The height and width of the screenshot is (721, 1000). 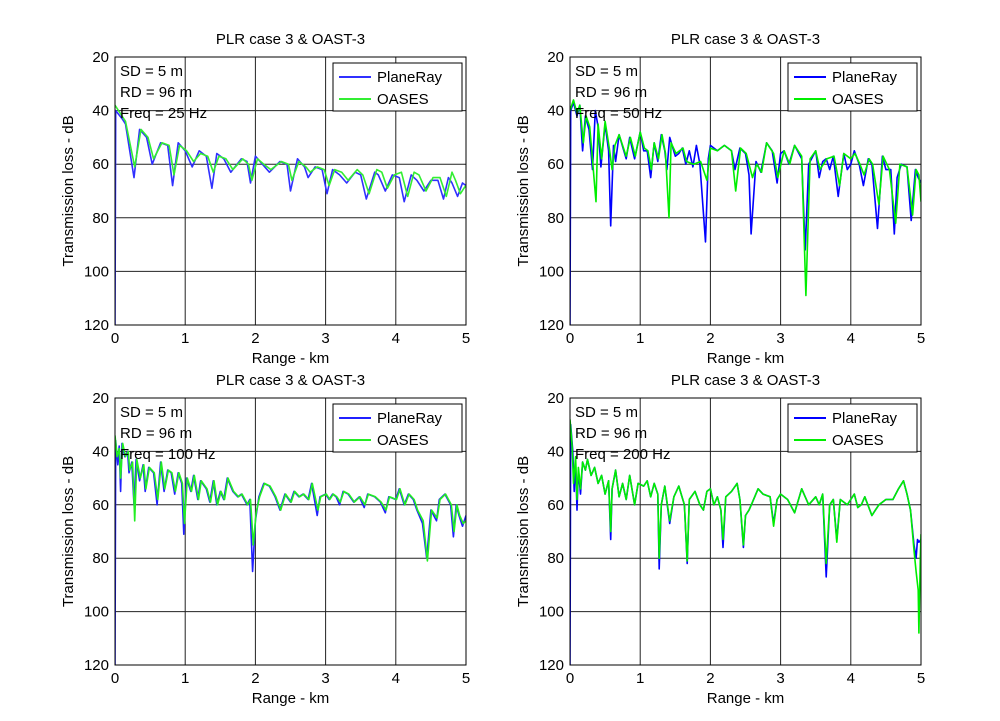 What do you see at coordinates (167, 454) in the screenshot?
I see `annotation-text: Freq = 100 Hz` at bounding box center [167, 454].